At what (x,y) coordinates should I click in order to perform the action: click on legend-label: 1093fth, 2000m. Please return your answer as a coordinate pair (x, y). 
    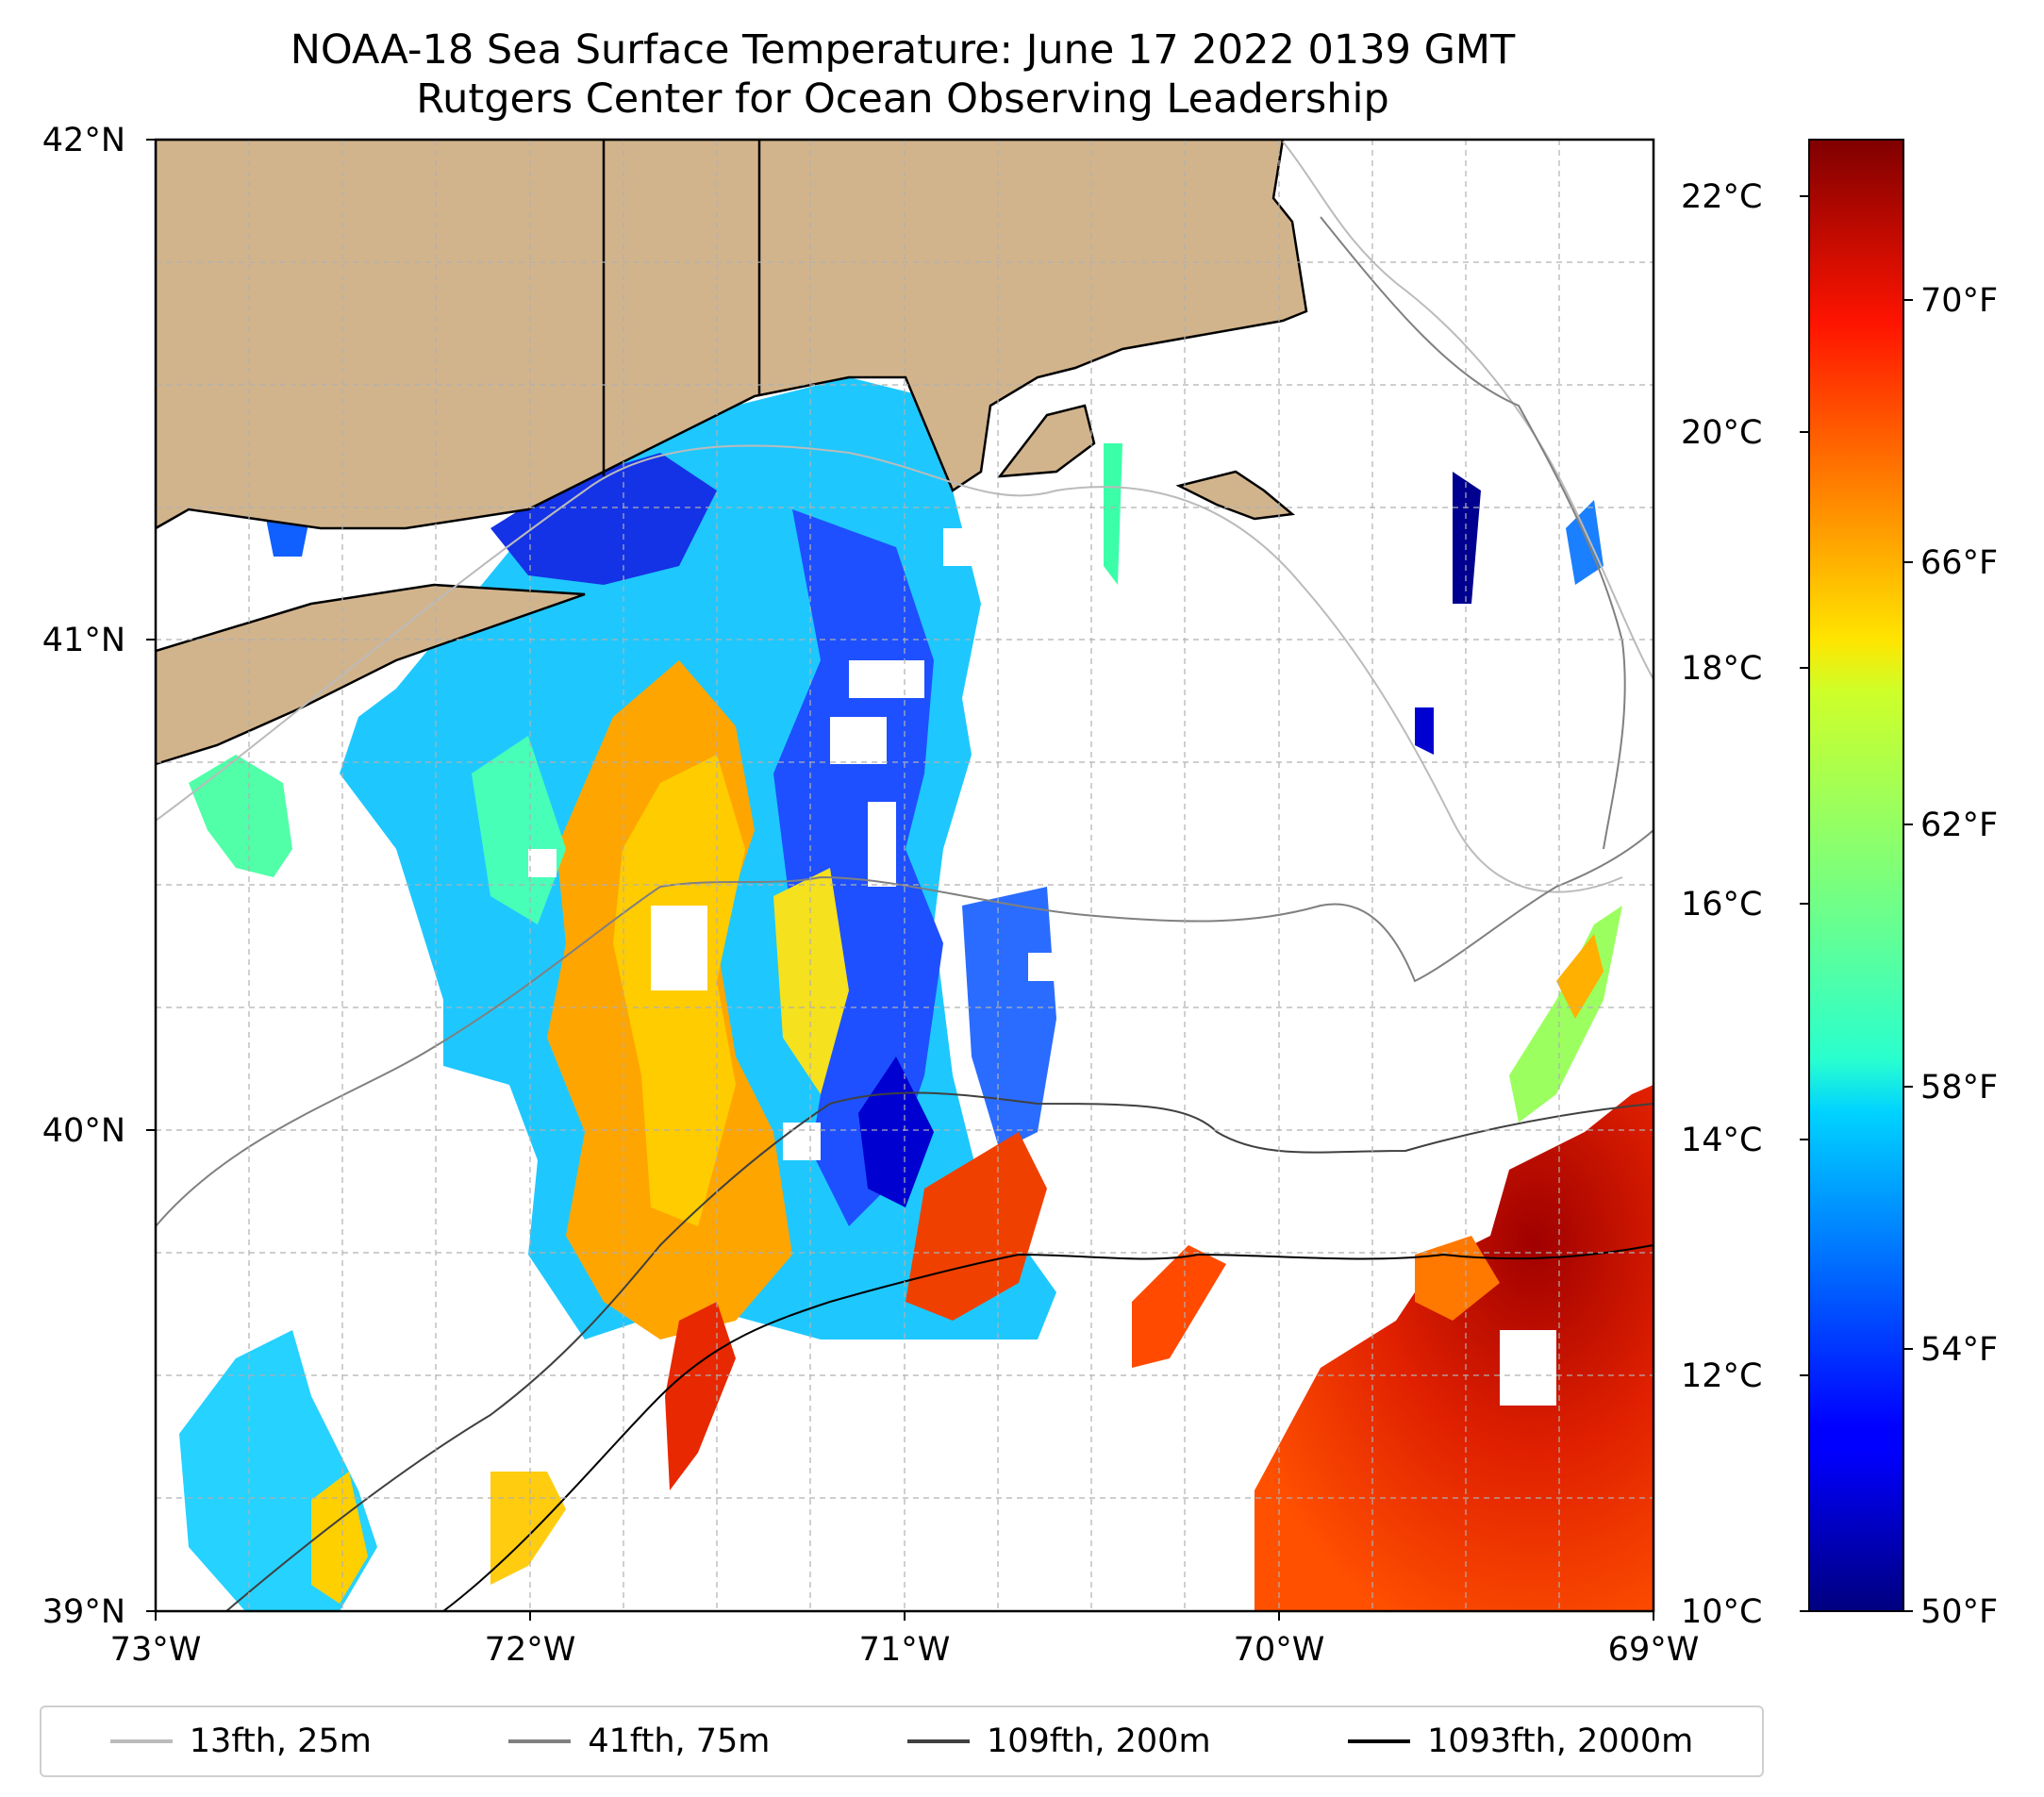
    Looking at the image, I should click on (1560, 1741).